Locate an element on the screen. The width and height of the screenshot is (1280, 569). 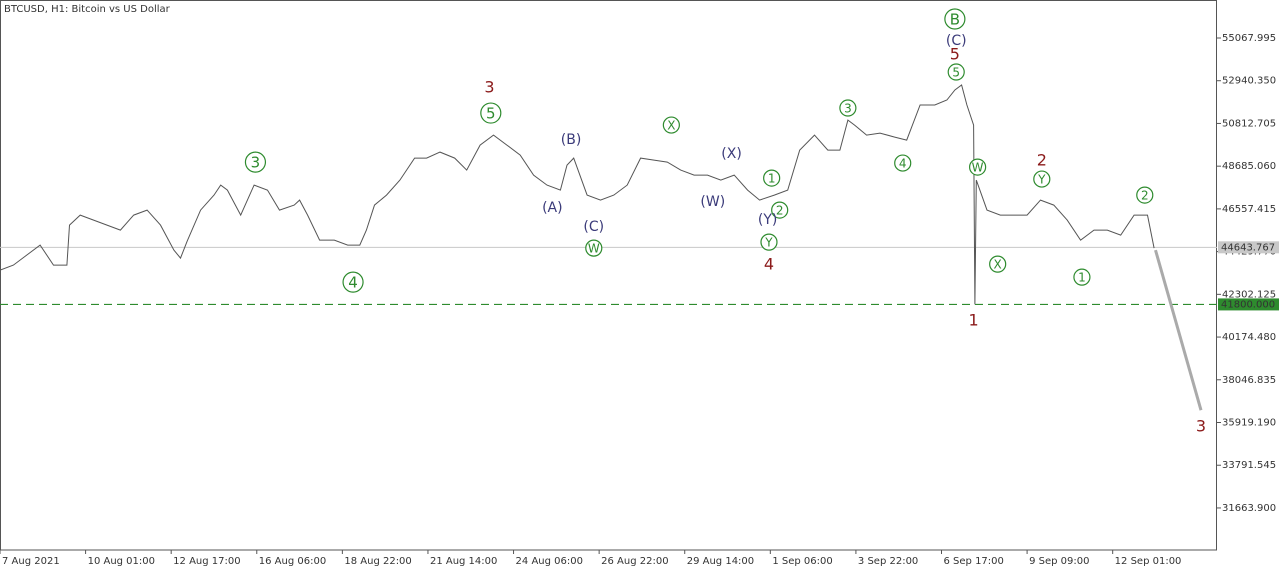
wave-label: (Y) is located at coordinates (767, 220).